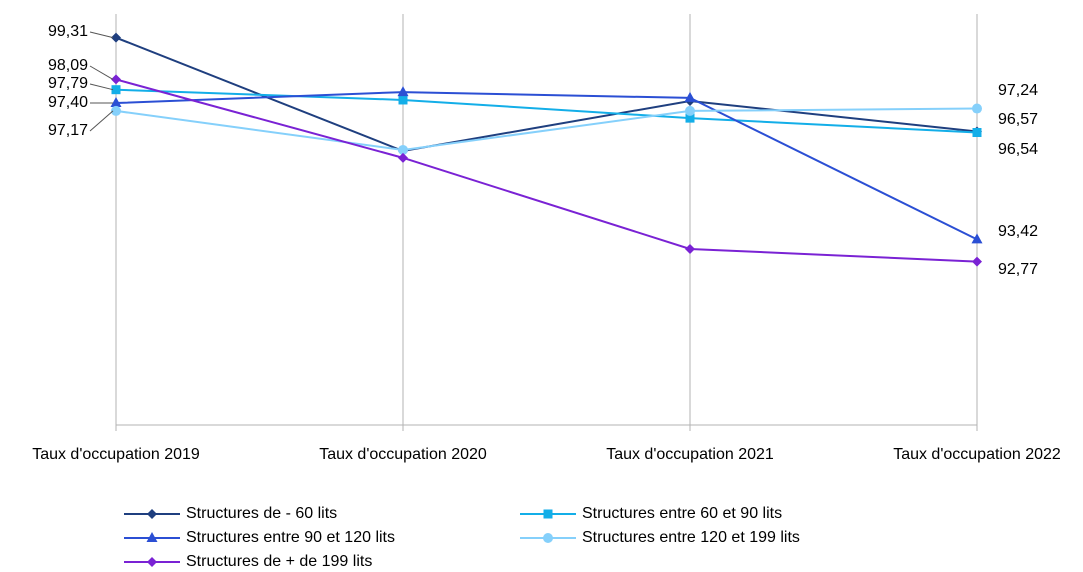 The image size is (1083, 572). Describe the element at coordinates (690, 454) in the screenshot. I see `x-tick-label: Taux d'occupation 2021` at that location.